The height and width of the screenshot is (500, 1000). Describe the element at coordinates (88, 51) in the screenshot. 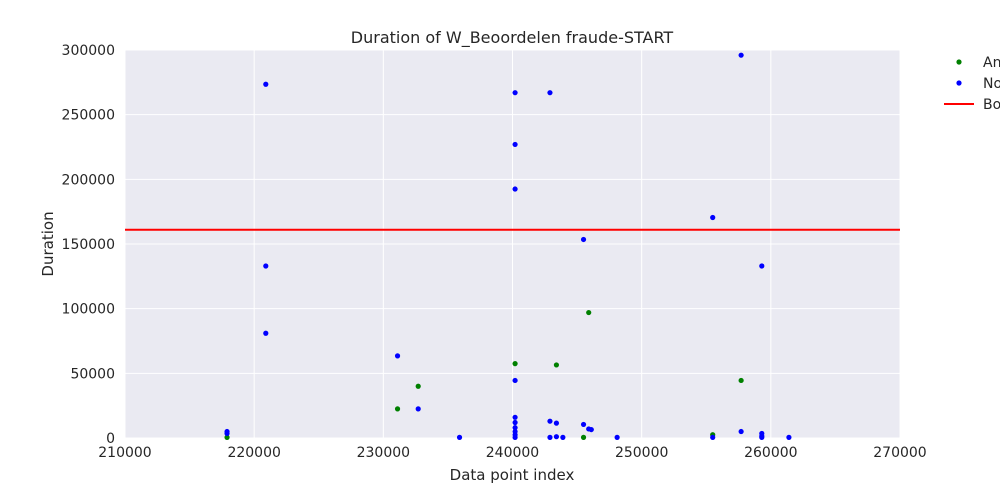

I see `y-tick-label: 300000` at that location.